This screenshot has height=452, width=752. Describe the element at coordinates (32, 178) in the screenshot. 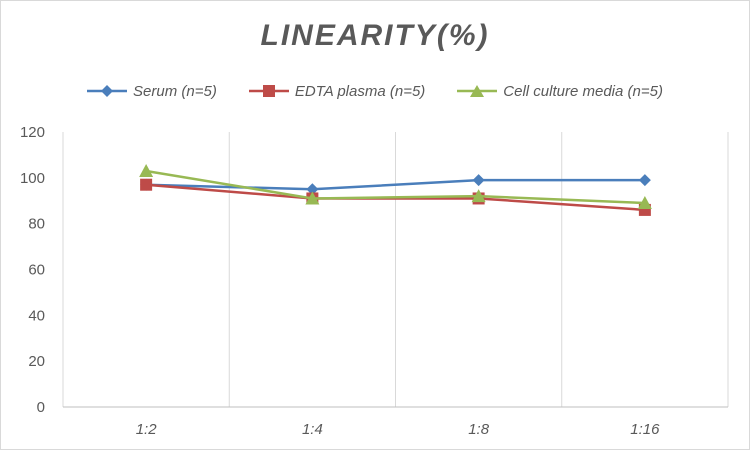

I see `y-tick-label: 100` at that location.